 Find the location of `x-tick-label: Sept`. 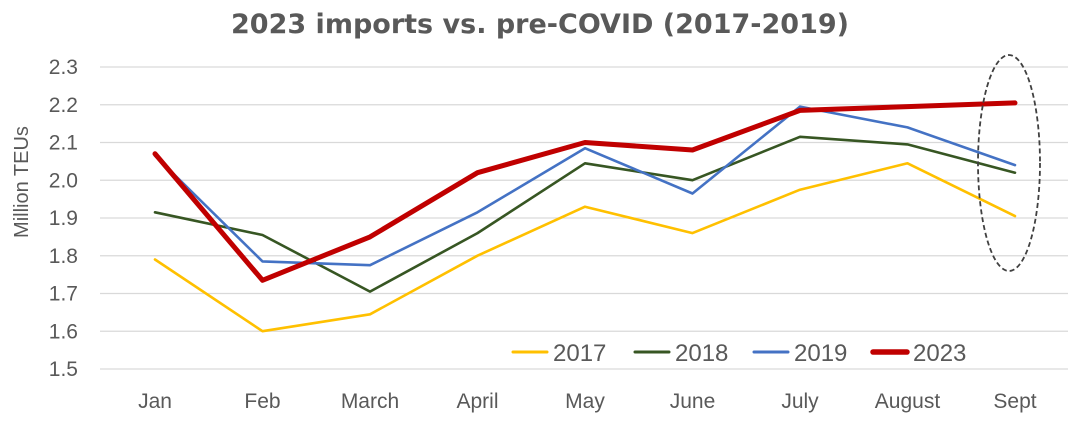

x-tick-label: Sept is located at coordinates (1014, 401).